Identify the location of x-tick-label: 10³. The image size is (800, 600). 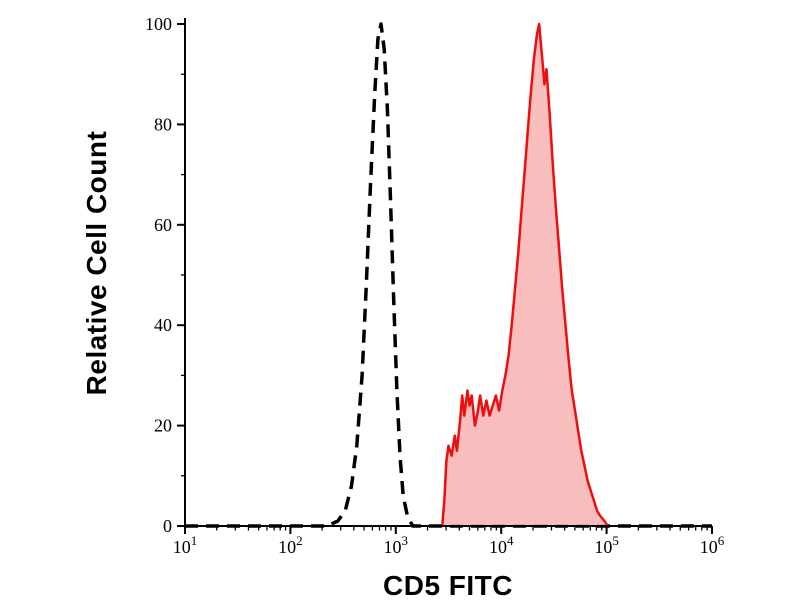
(396, 545).